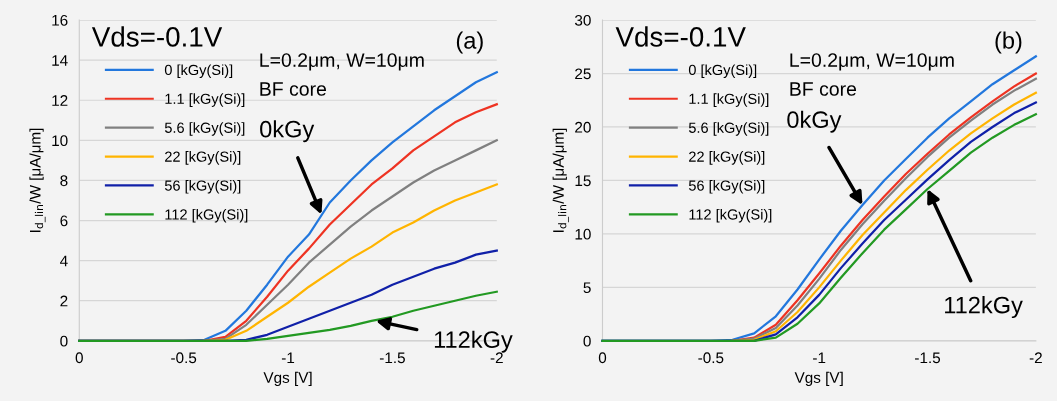 This screenshot has height=401, width=1057. I want to click on annotation: (a), so click(469, 42).